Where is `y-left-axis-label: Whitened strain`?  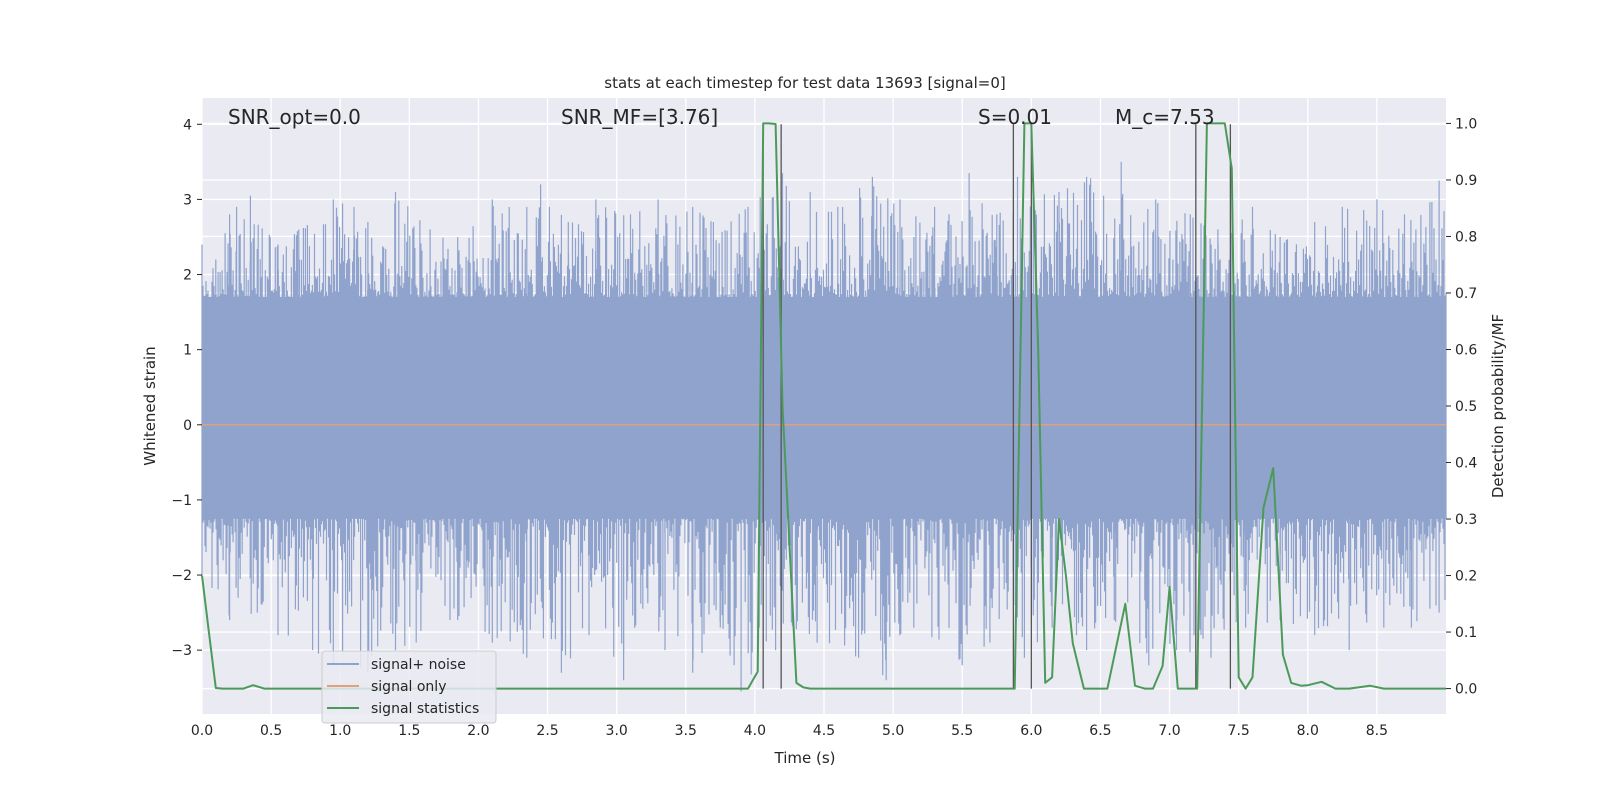
y-left-axis-label: Whitened strain is located at coordinates (150, 405).